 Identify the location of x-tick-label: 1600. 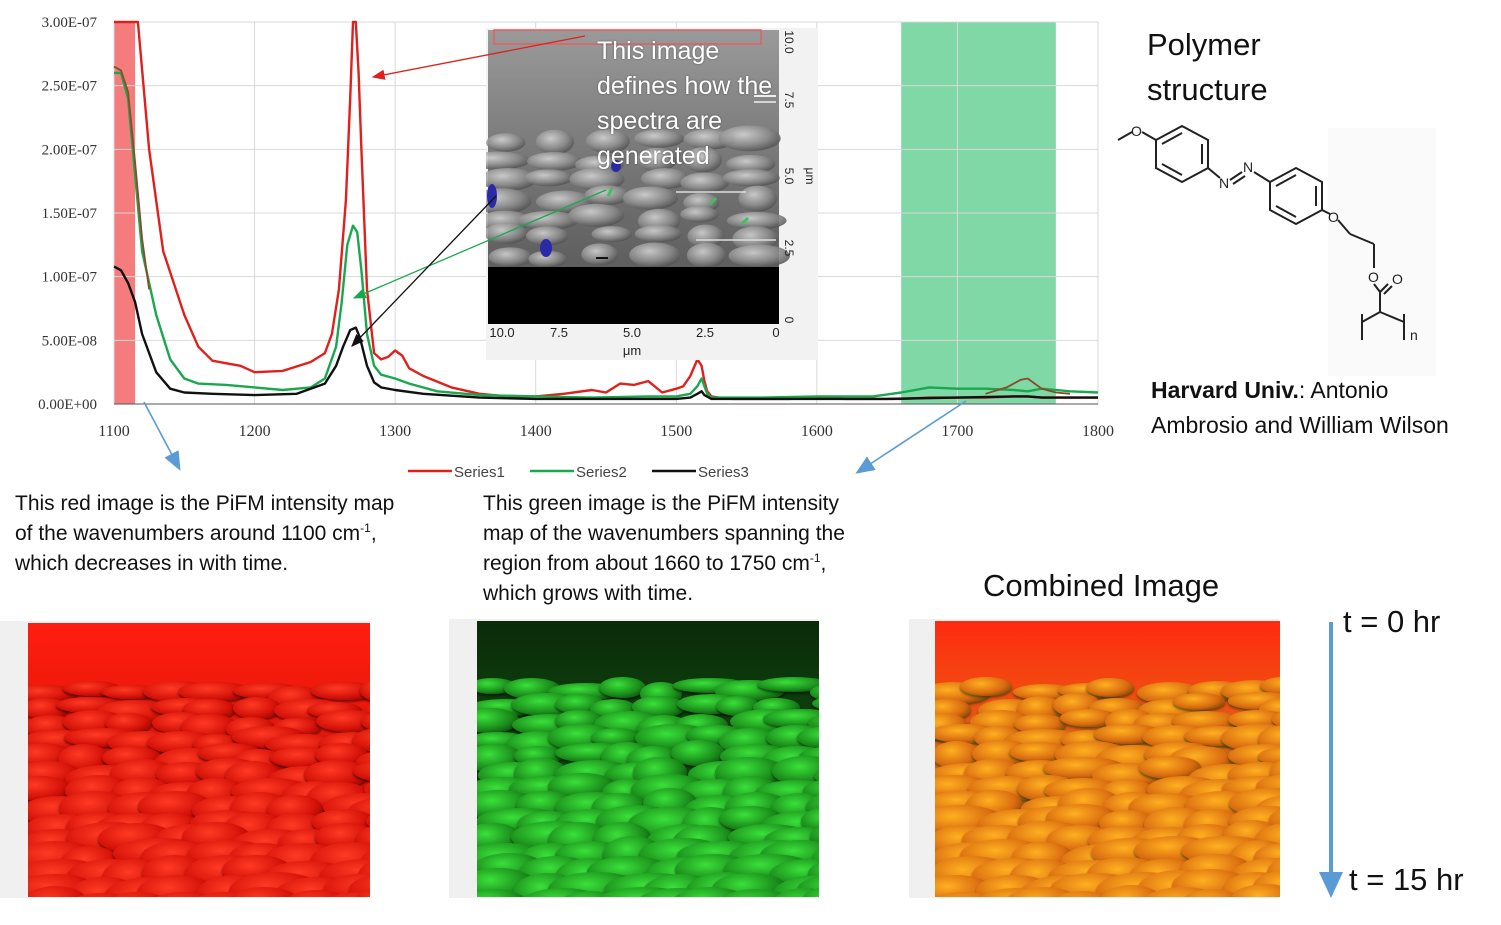
(817, 431).